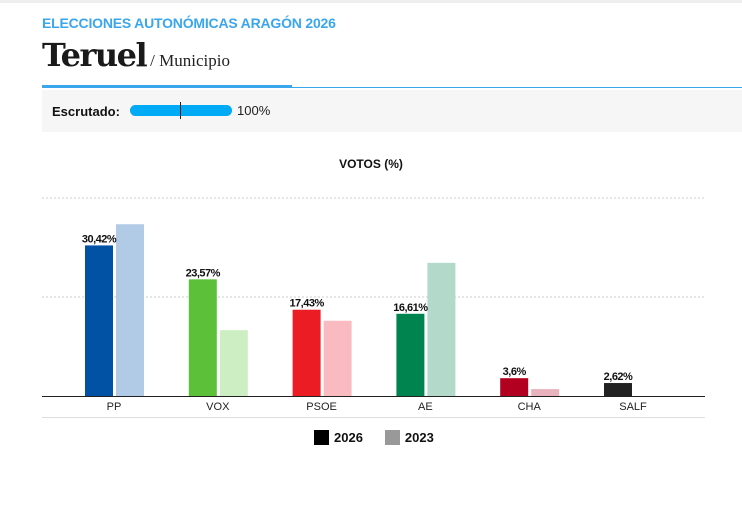 This screenshot has width=742, height=522. What do you see at coordinates (374, 437) in the screenshot?
I see `chart-legend: 2026 2023` at bounding box center [374, 437].